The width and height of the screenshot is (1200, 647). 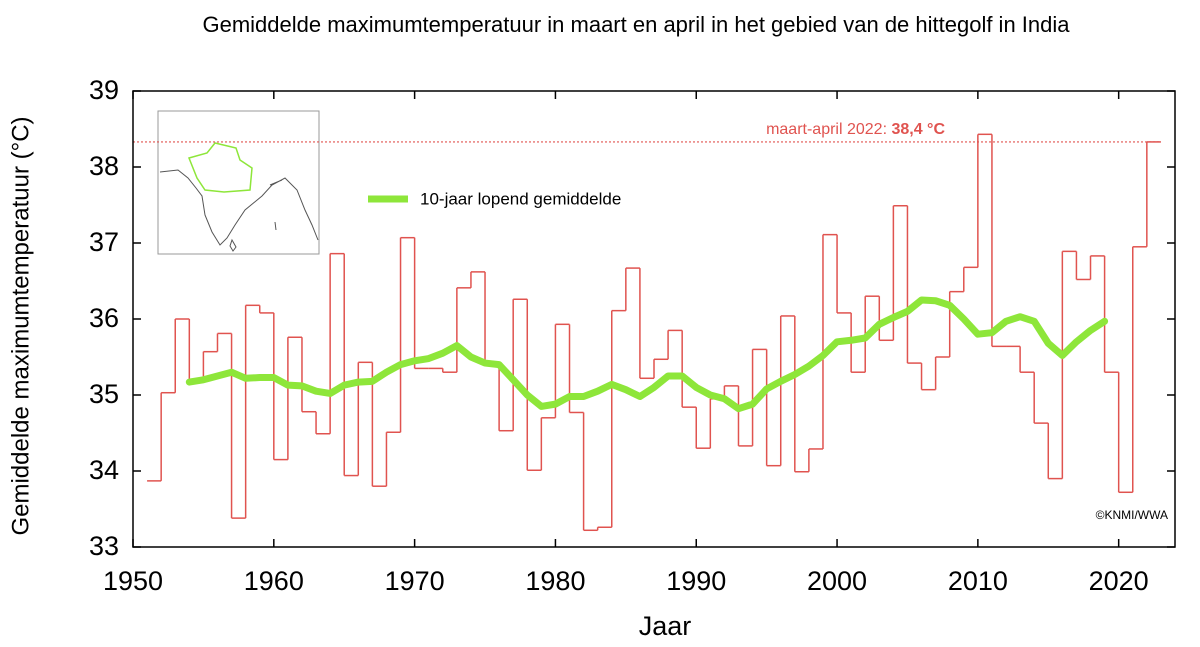 What do you see at coordinates (837, 581) in the screenshot?
I see `x-tick-label: 2000` at bounding box center [837, 581].